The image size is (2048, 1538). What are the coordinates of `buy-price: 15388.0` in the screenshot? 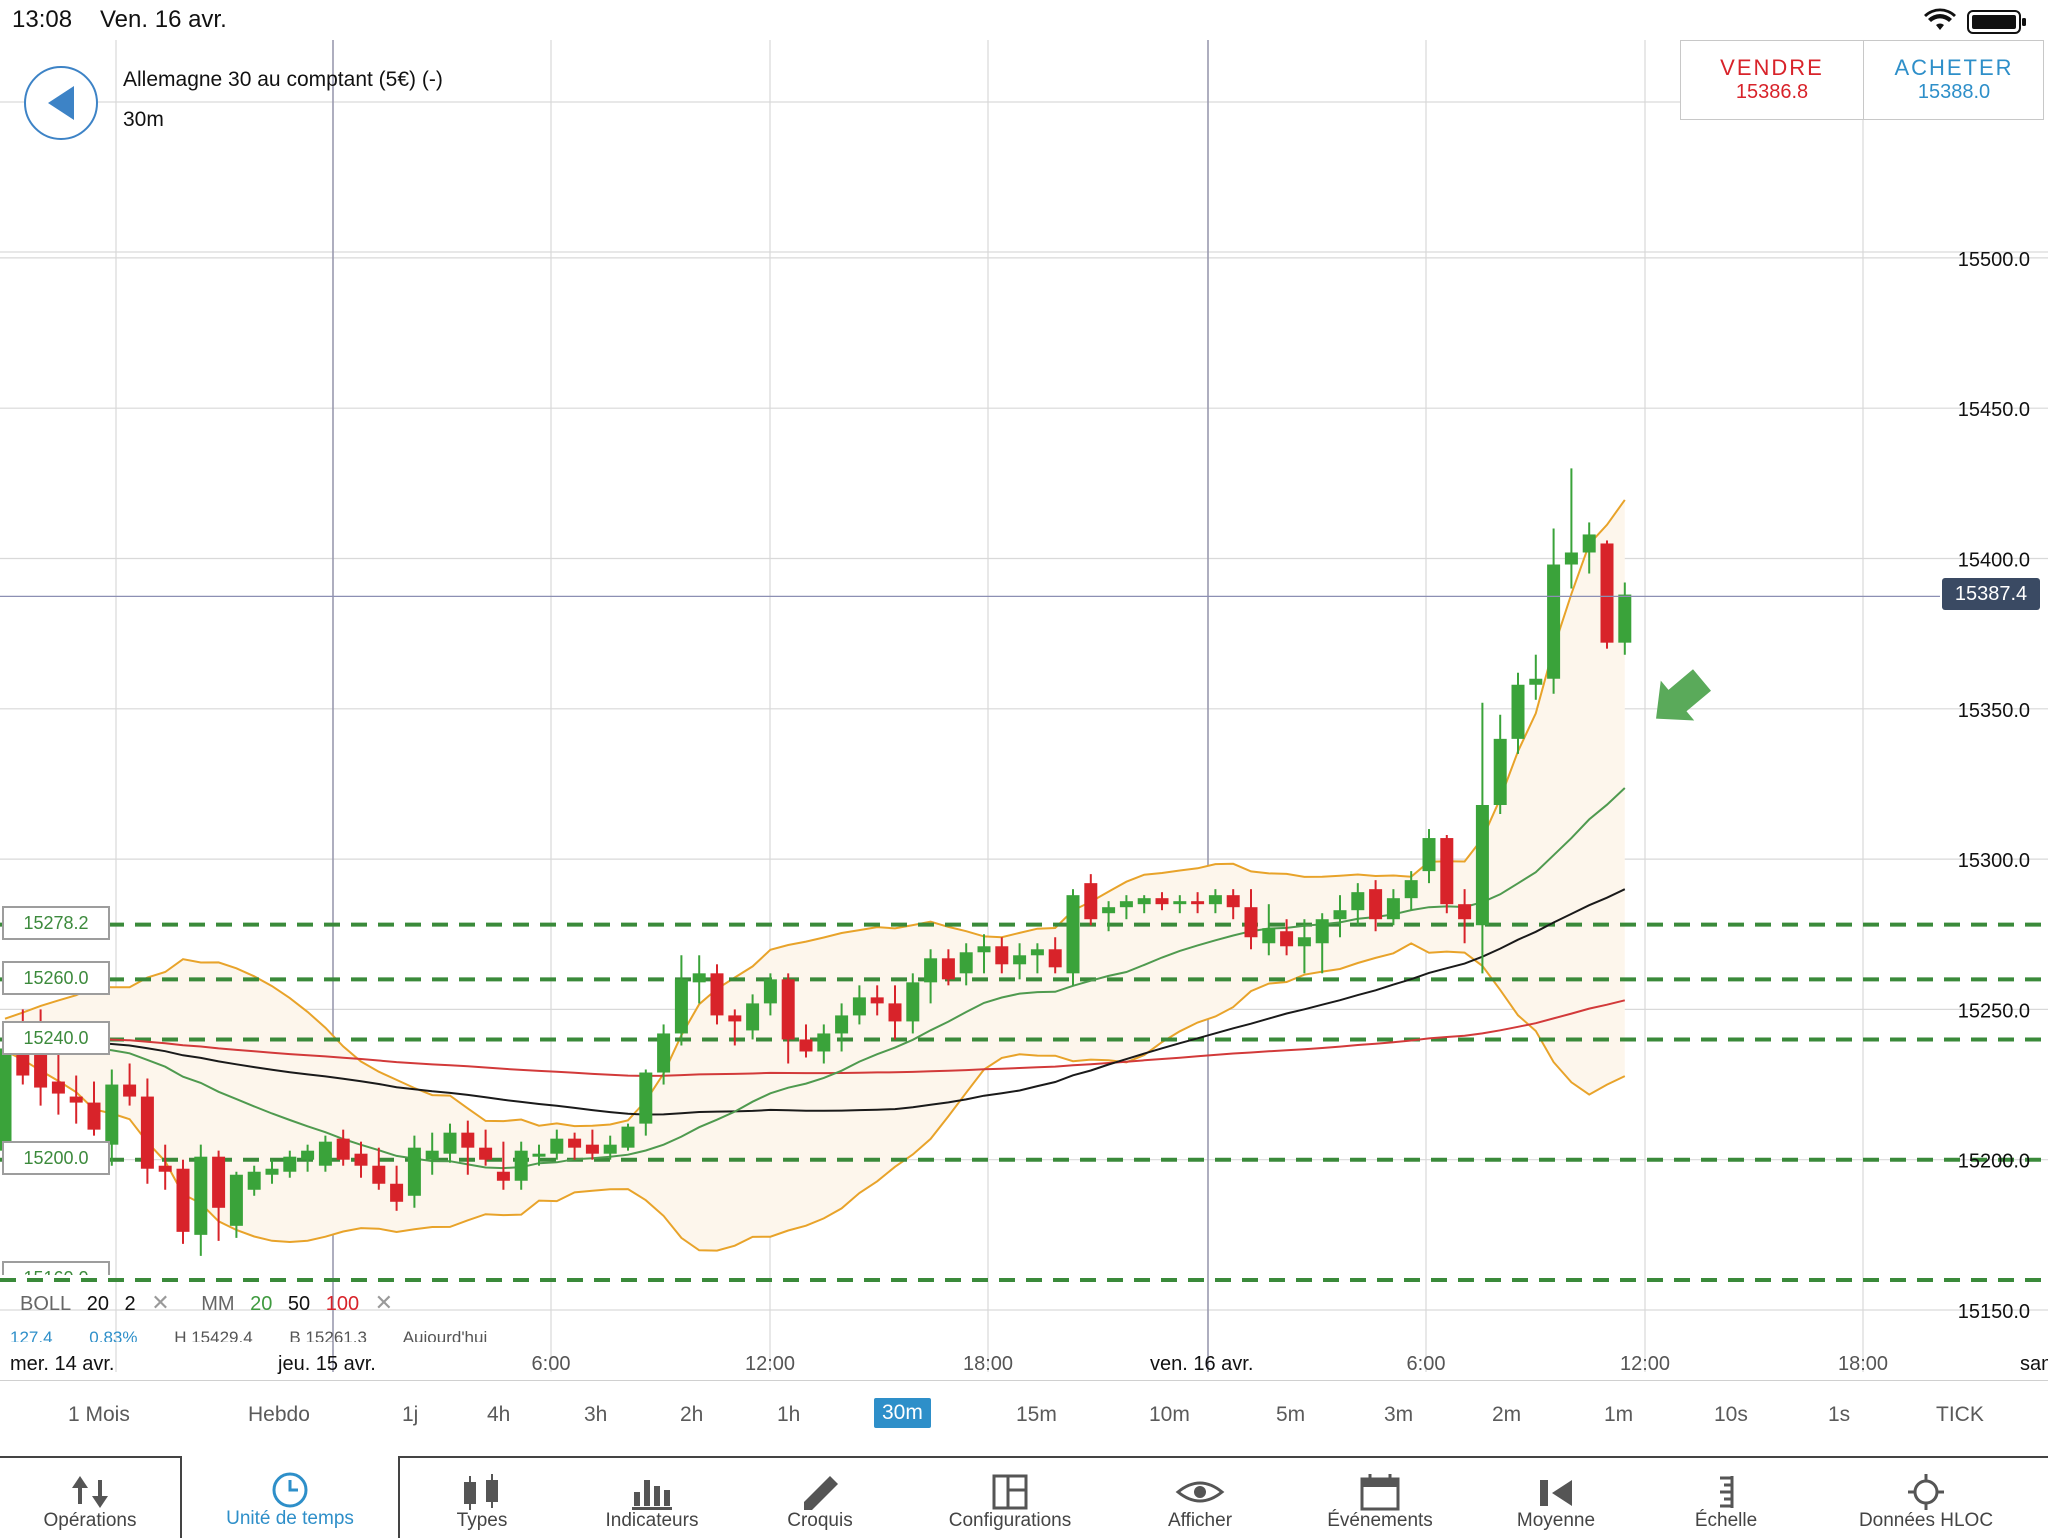 It's located at (1954, 92).